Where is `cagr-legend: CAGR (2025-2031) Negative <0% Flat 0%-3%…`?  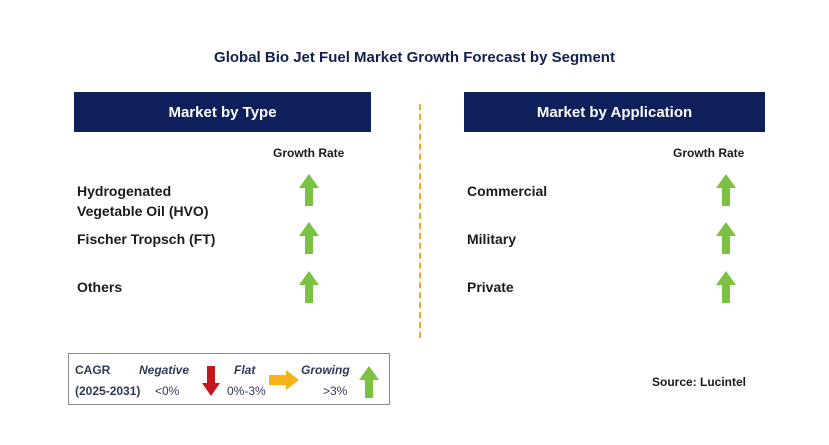 cagr-legend: CAGR (2025-2031) Negative <0% Flat 0%-3%… is located at coordinates (229, 379).